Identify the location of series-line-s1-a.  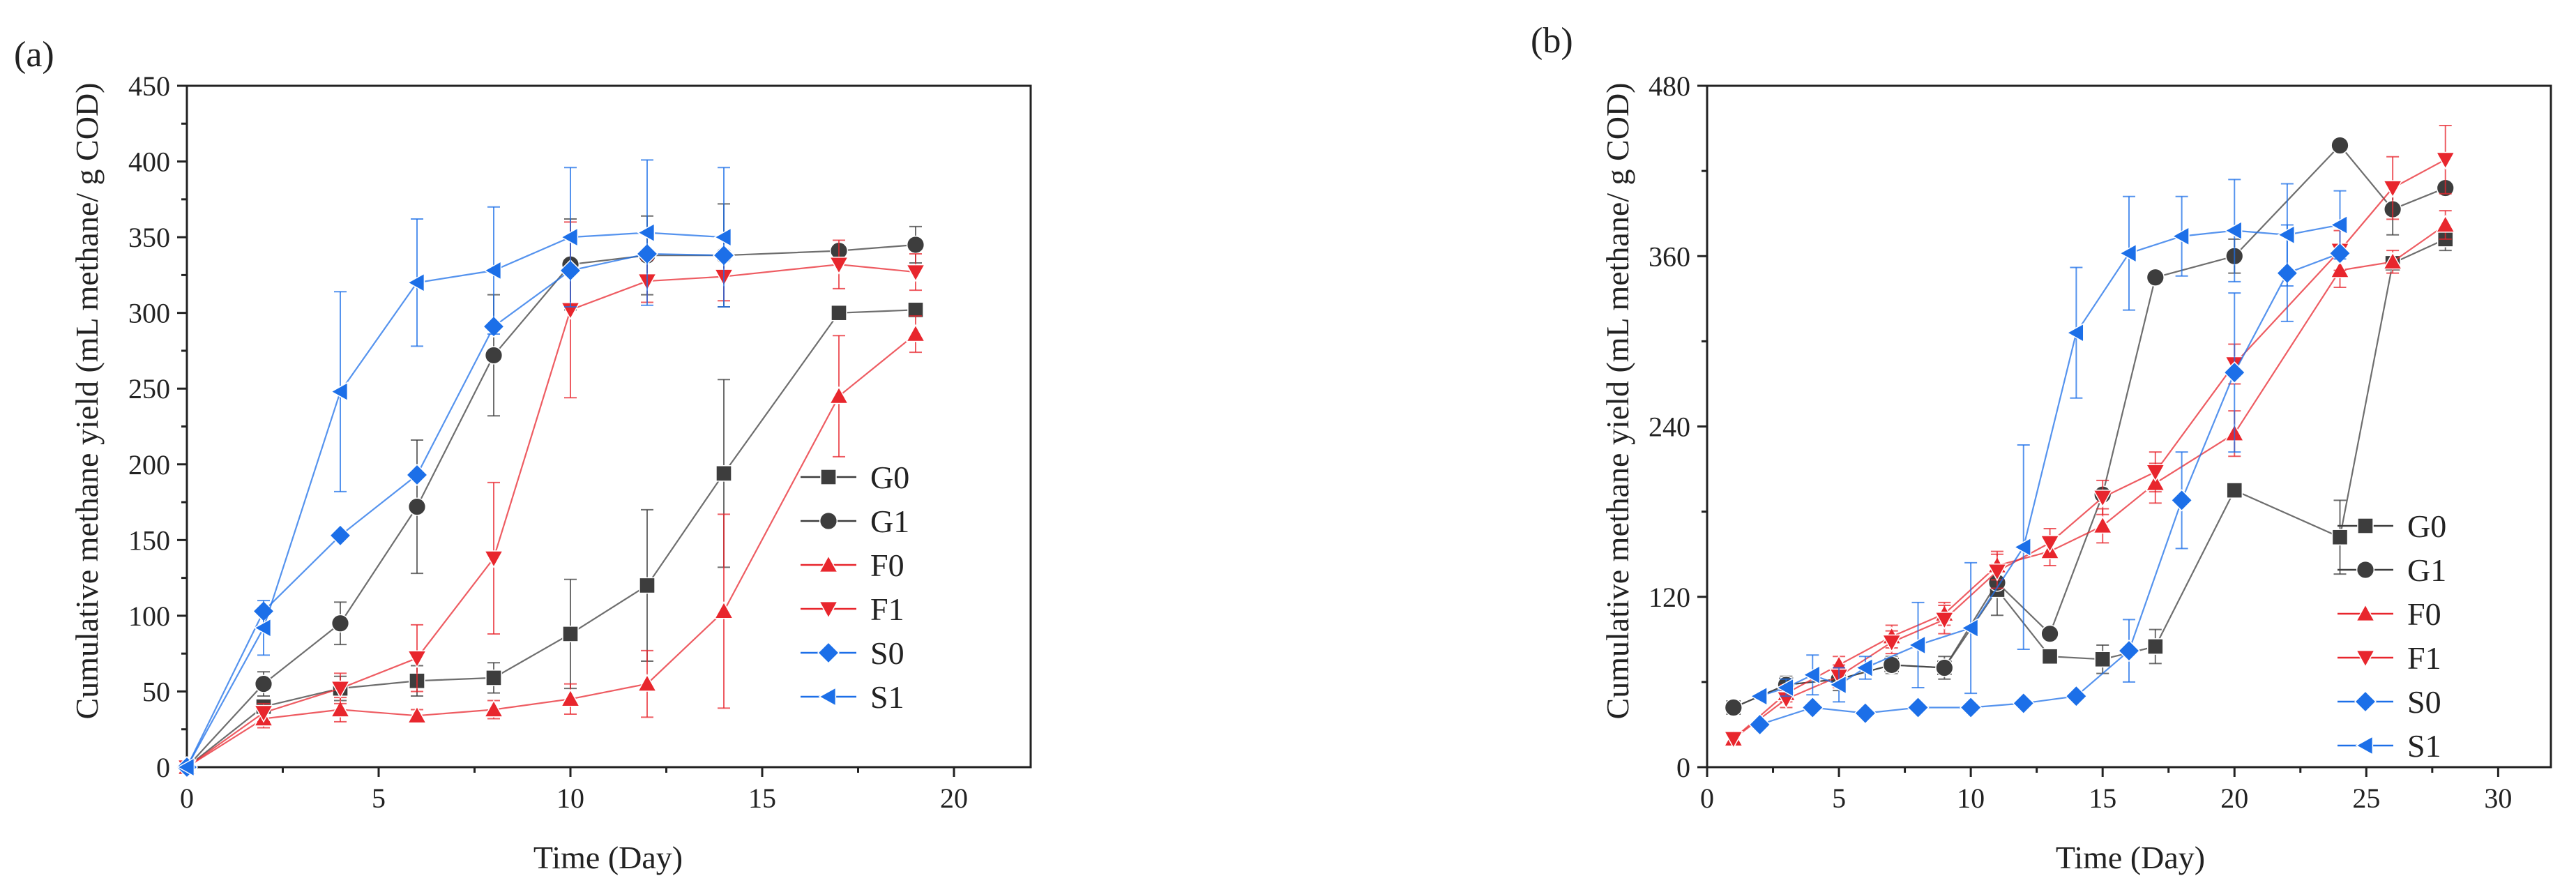
(455, 500).